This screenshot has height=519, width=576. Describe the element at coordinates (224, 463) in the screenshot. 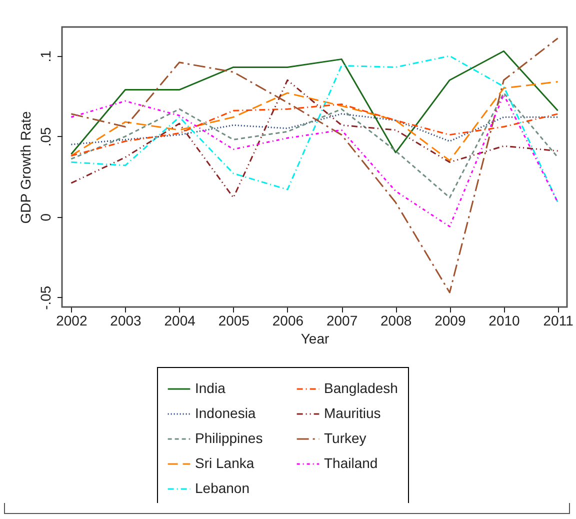

I see `legend-label: Sri Lanka` at that location.